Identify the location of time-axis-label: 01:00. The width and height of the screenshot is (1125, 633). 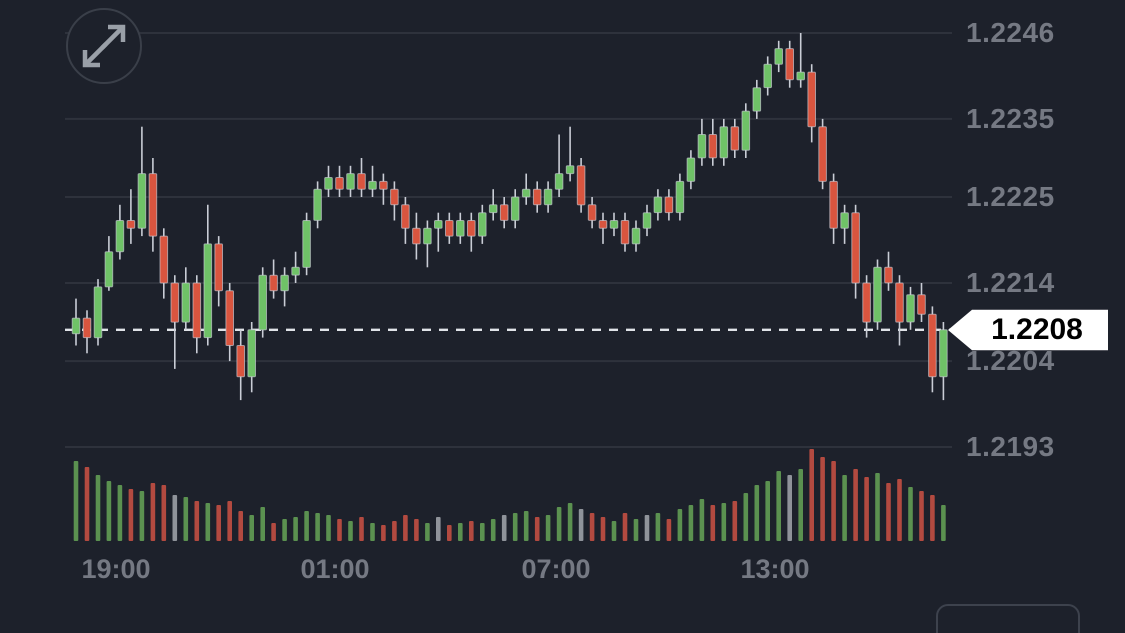
(335, 569).